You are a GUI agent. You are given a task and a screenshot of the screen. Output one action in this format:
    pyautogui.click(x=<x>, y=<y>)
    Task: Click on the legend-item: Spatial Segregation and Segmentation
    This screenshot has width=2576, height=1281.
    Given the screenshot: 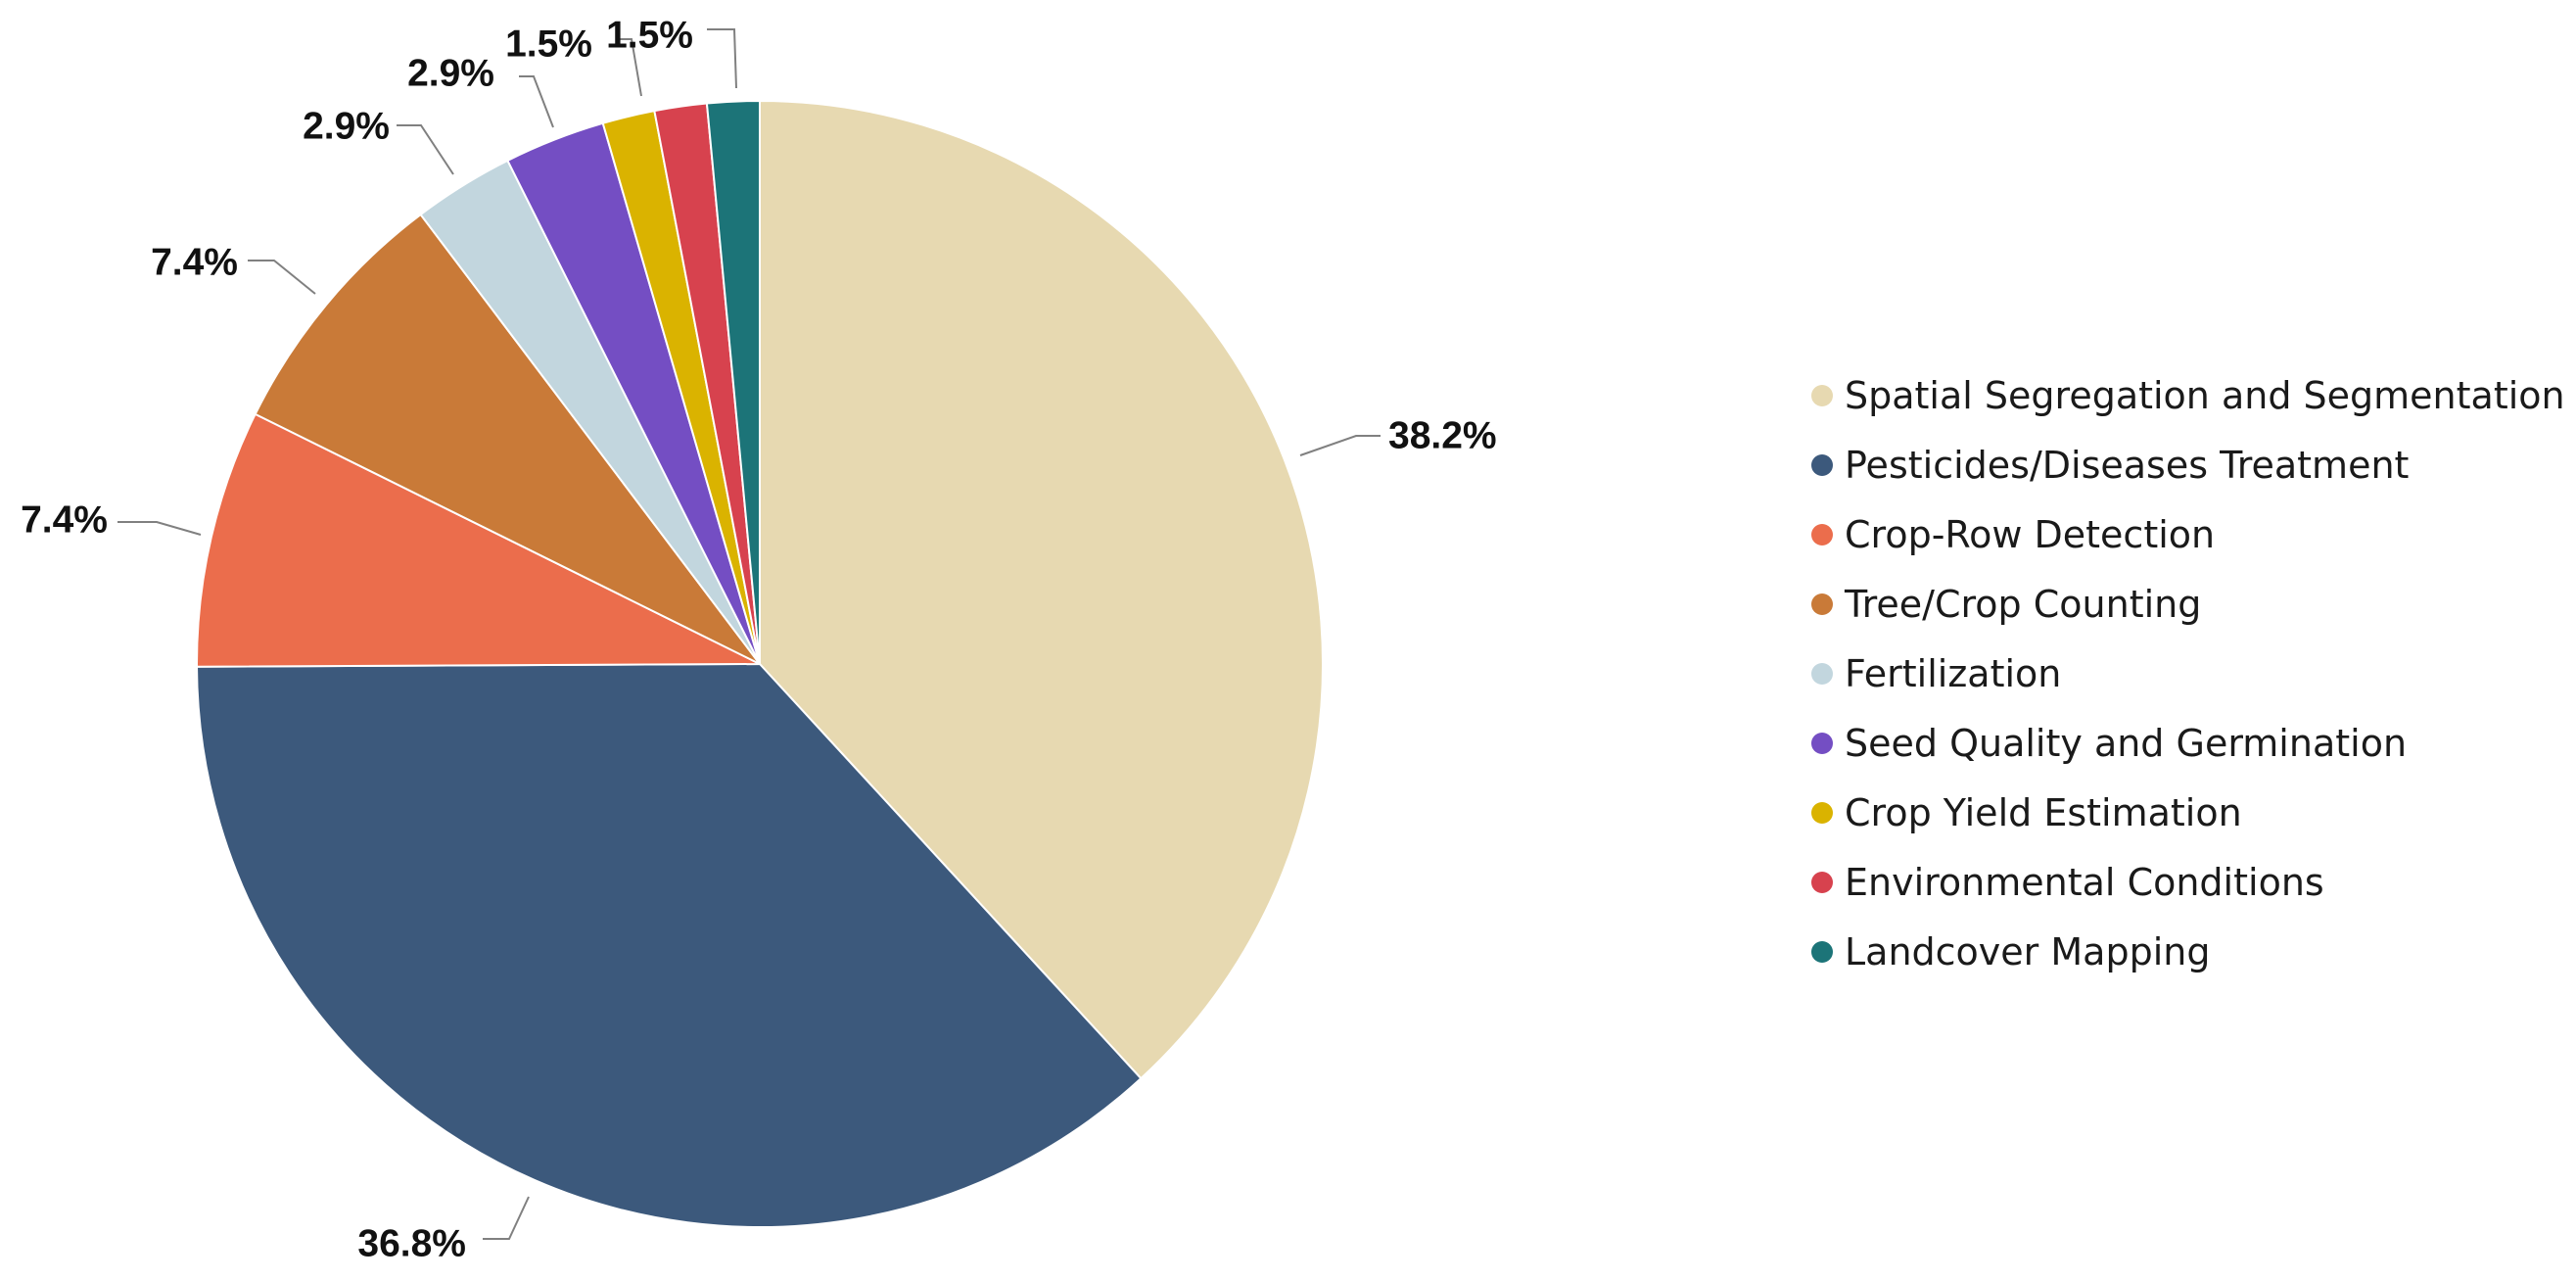 What is the action you would take?
    pyautogui.click(x=2188, y=395)
    